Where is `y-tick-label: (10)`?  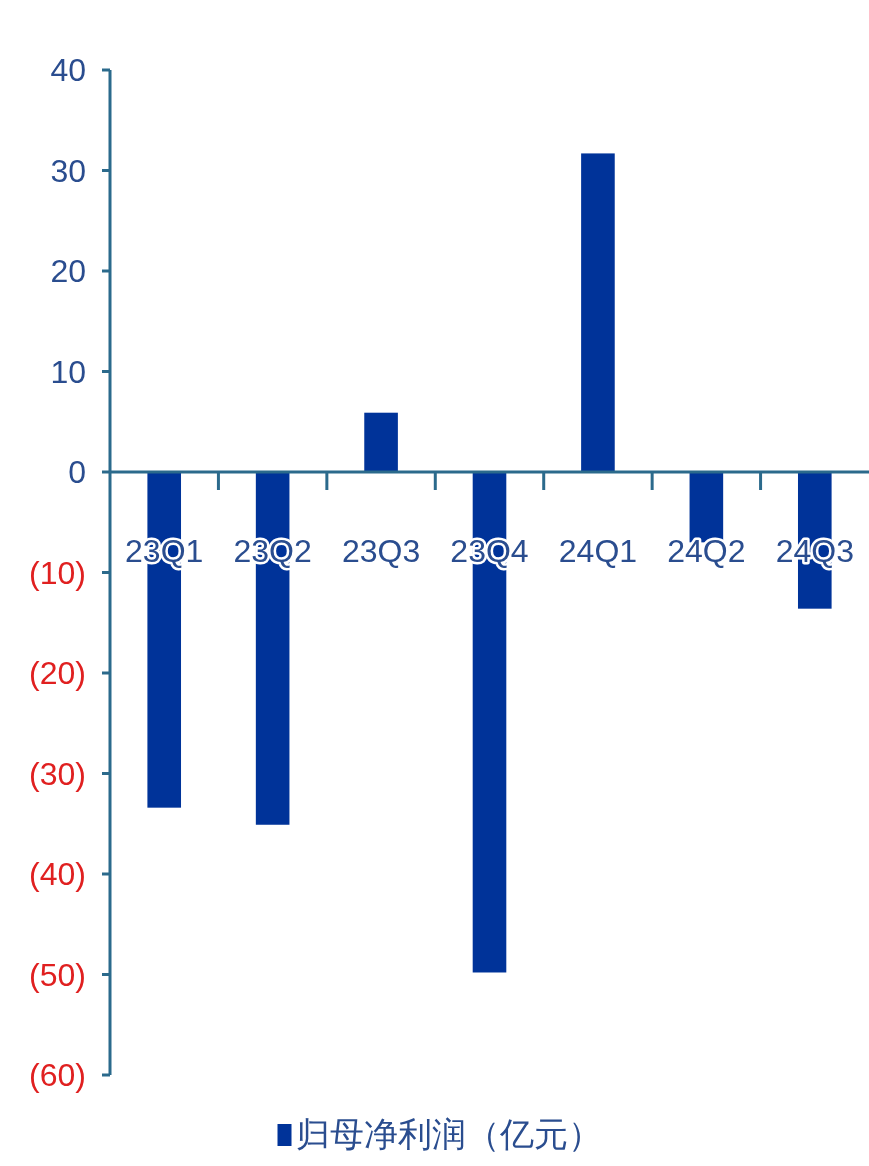
y-tick-label: (10) is located at coordinates (57, 572).